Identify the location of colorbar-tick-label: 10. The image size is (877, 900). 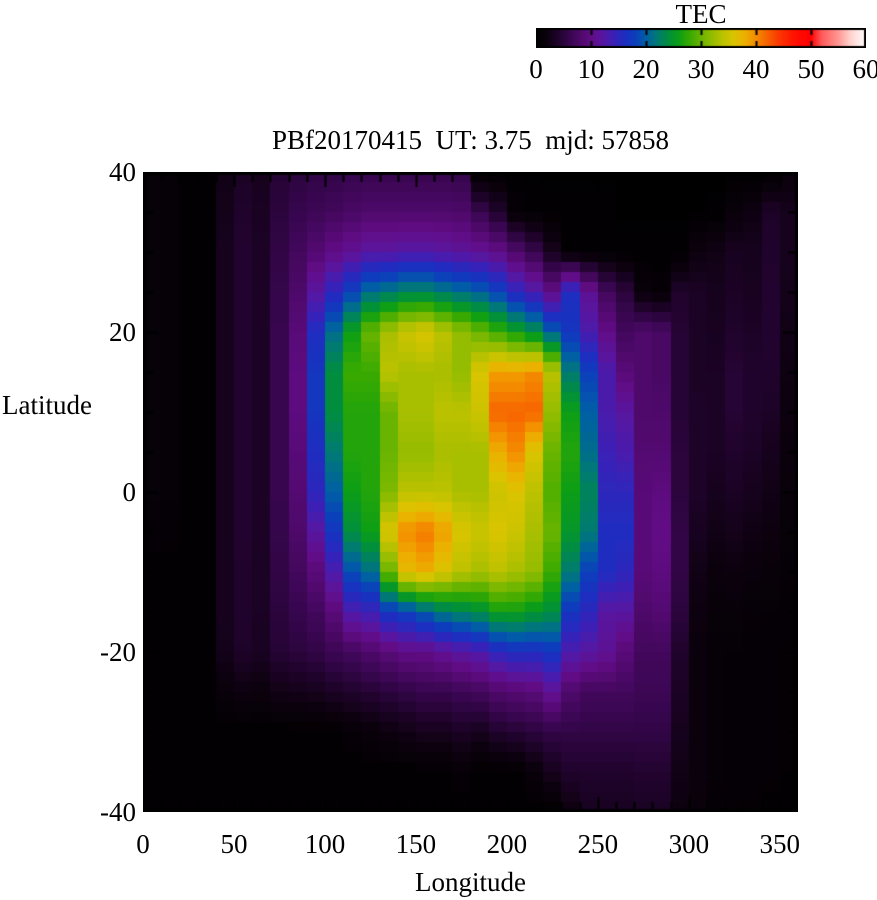
(591, 69).